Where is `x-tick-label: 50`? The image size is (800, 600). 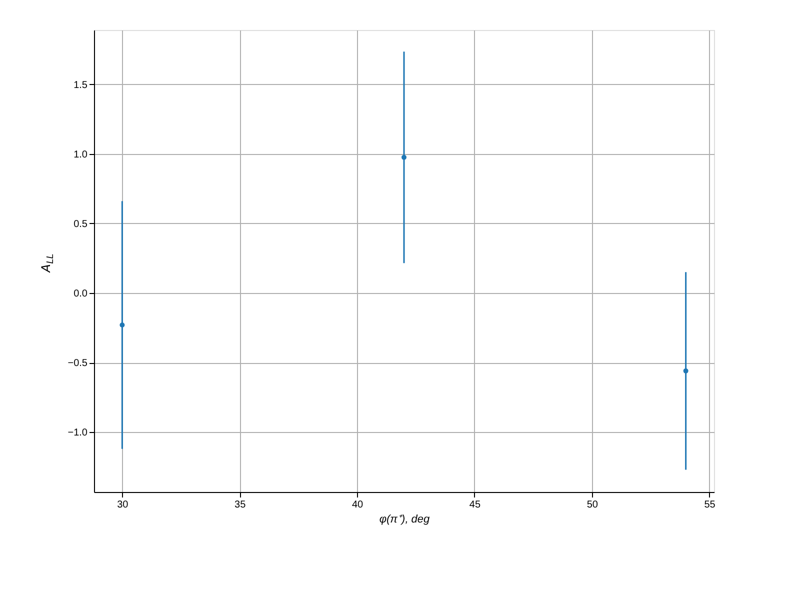
x-tick-label: 50 is located at coordinates (592, 505).